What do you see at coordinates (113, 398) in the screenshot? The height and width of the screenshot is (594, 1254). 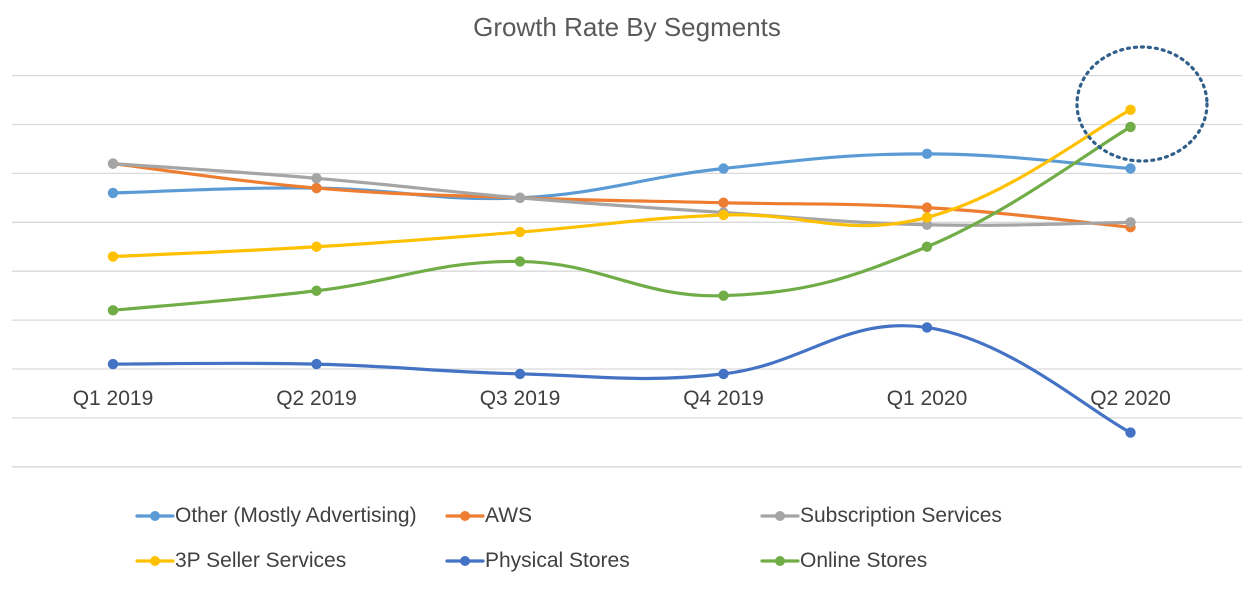 I see `x-tick-label: Q1 2019` at bounding box center [113, 398].